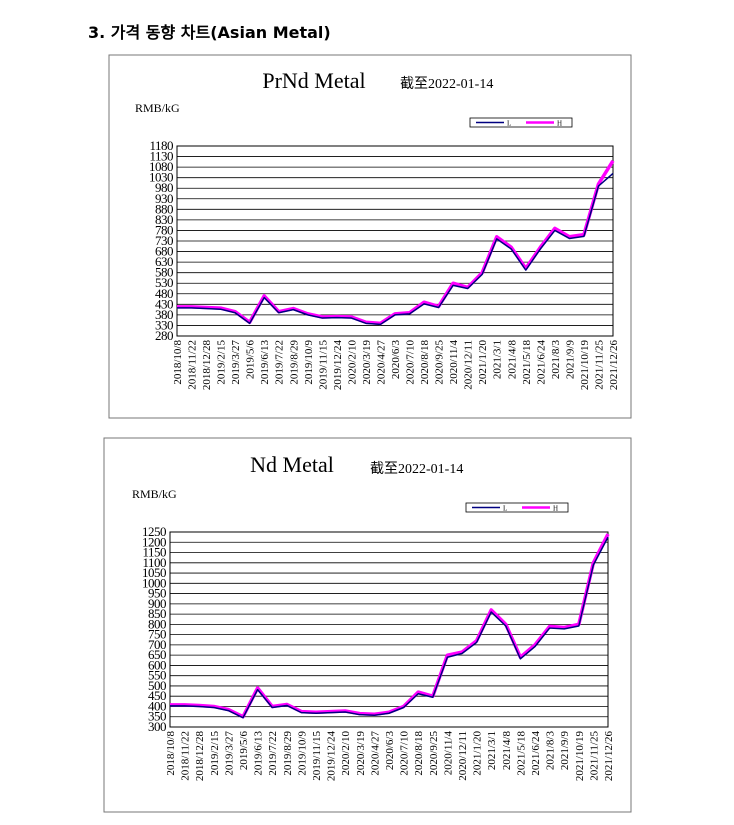 The height and width of the screenshot is (825, 734). Describe the element at coordinates (209, 32) in the screenshot. I see `heading: 3. 가격 동향 차트(Asian Metal)` at that location.